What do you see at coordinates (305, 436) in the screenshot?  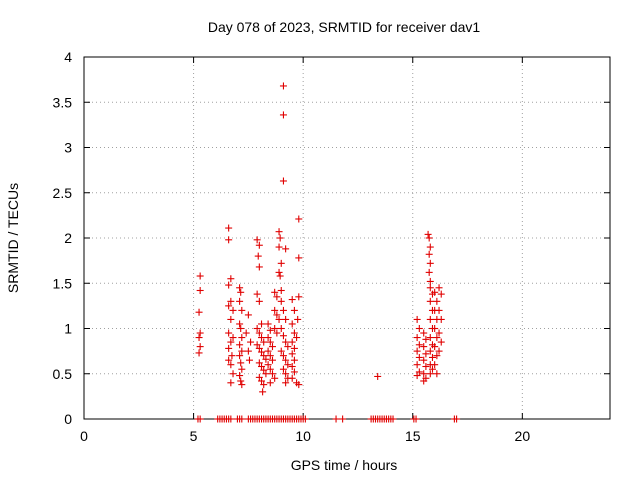 I see `x-tick-labels: 0 5 10 15 20` at bounding box center [305, 436].